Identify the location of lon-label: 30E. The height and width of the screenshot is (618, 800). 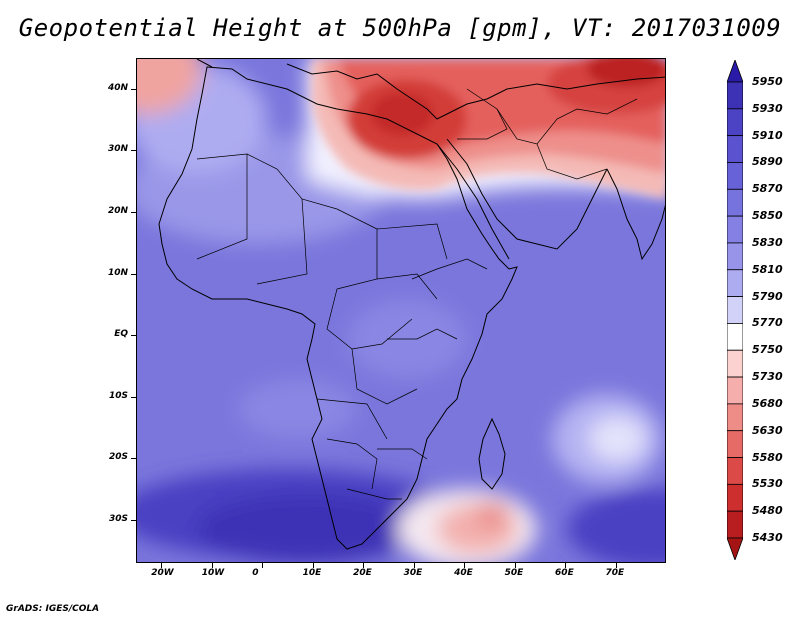
(413, 573).